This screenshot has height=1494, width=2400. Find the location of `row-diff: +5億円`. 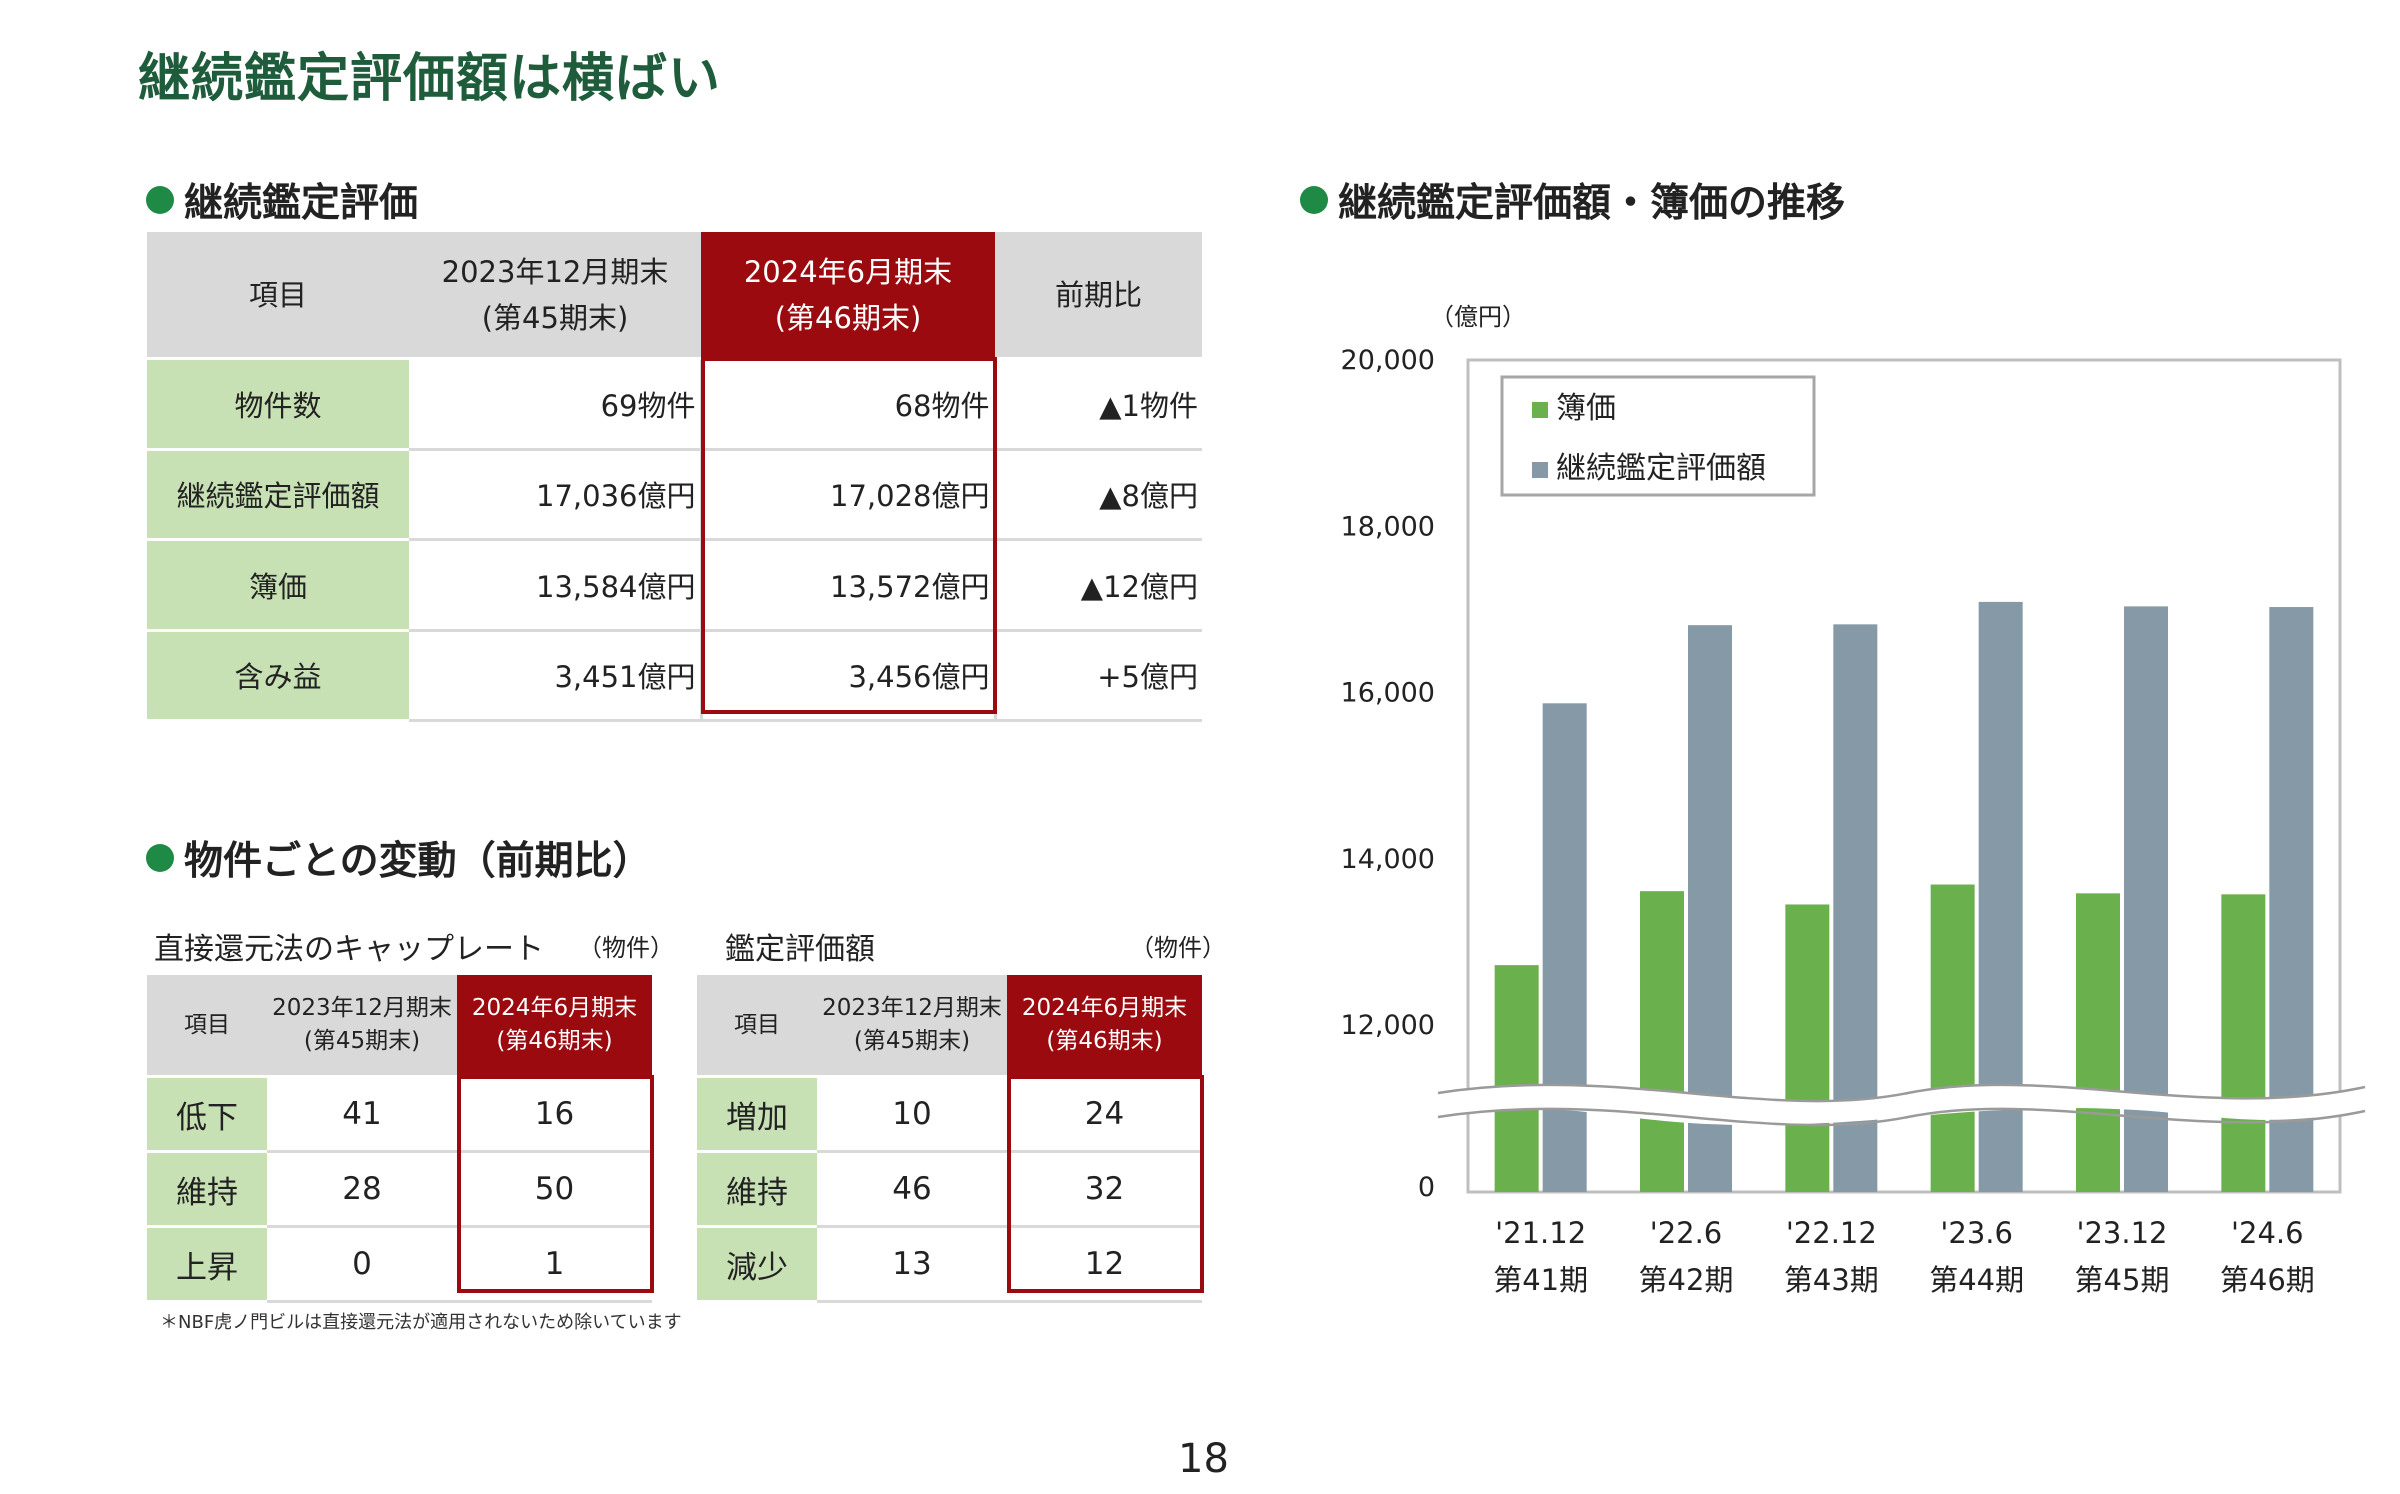

row-diff: +5億円 is located at coordinates (1097, 676).